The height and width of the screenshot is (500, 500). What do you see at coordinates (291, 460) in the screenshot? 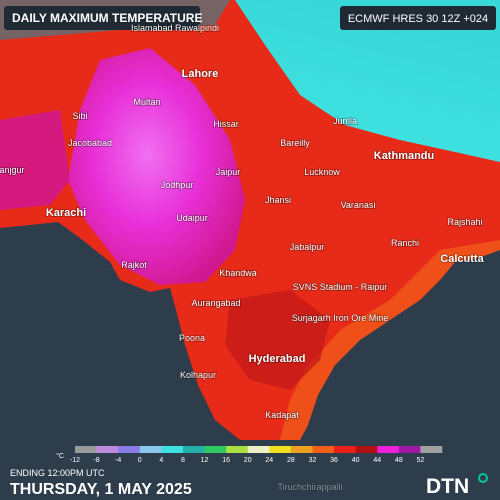
I see `legend-tick-label: 28` at bounding box center [291, 460].